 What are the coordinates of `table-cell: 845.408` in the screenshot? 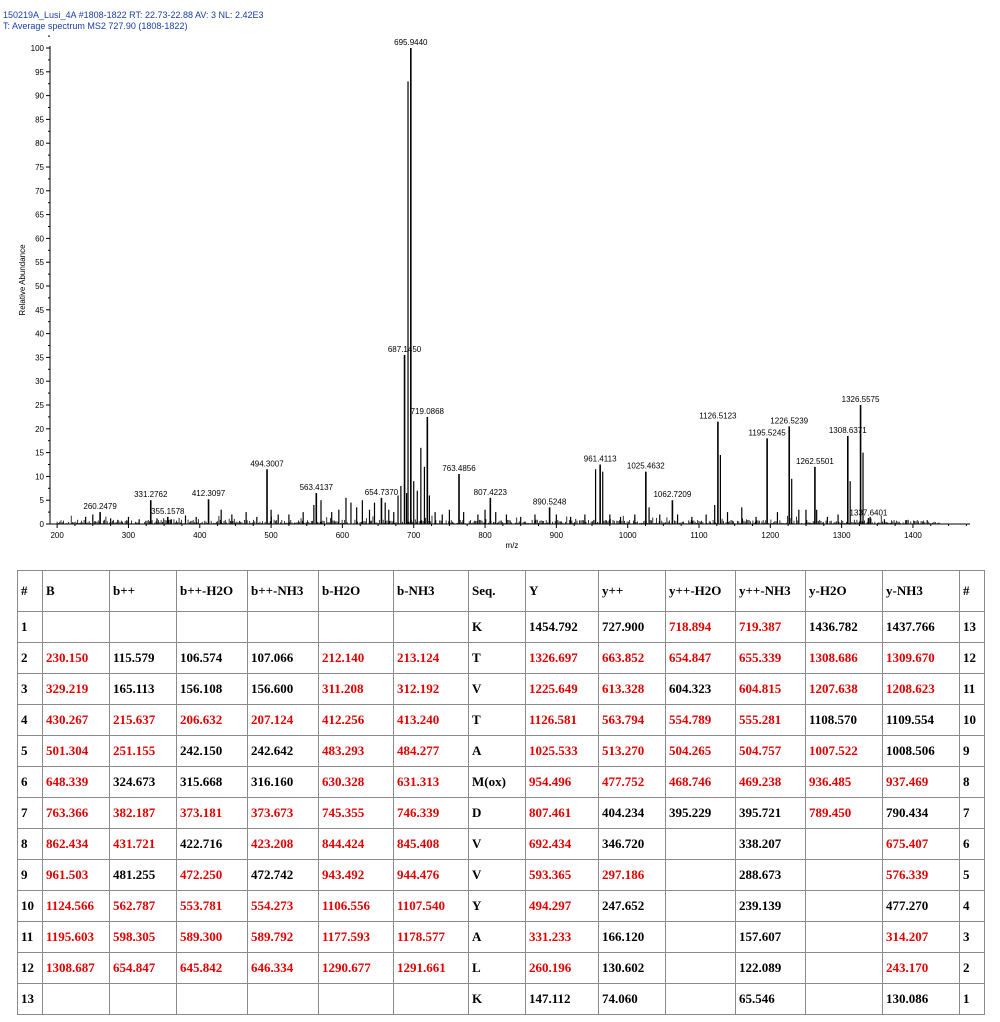 It's located at (431, 844).